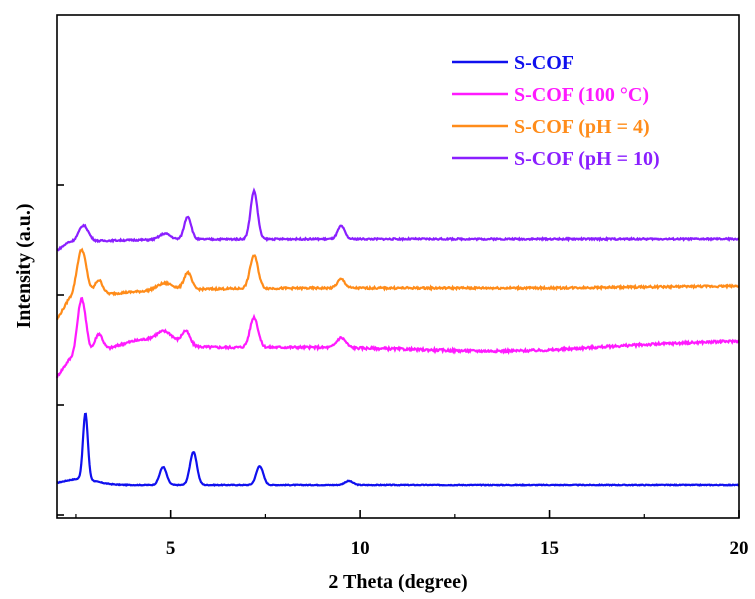 This screenshot has width=755, height=599. Describe the element at coordinates (24, 265) in the screenshot. I see `y-axis-title: Intensity (a.u.)` at that location.